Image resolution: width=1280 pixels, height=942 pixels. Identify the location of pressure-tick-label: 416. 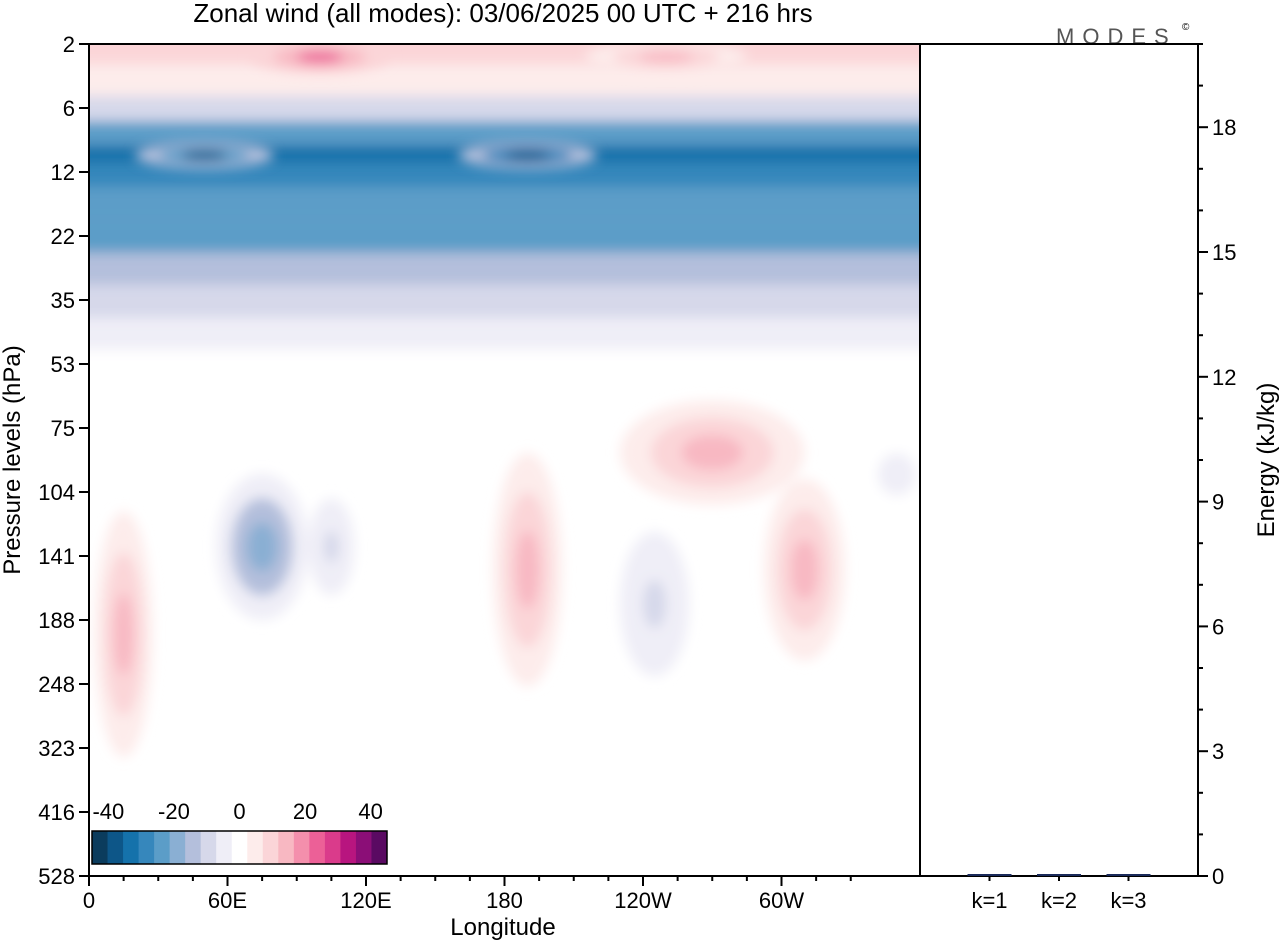
(56, 812).